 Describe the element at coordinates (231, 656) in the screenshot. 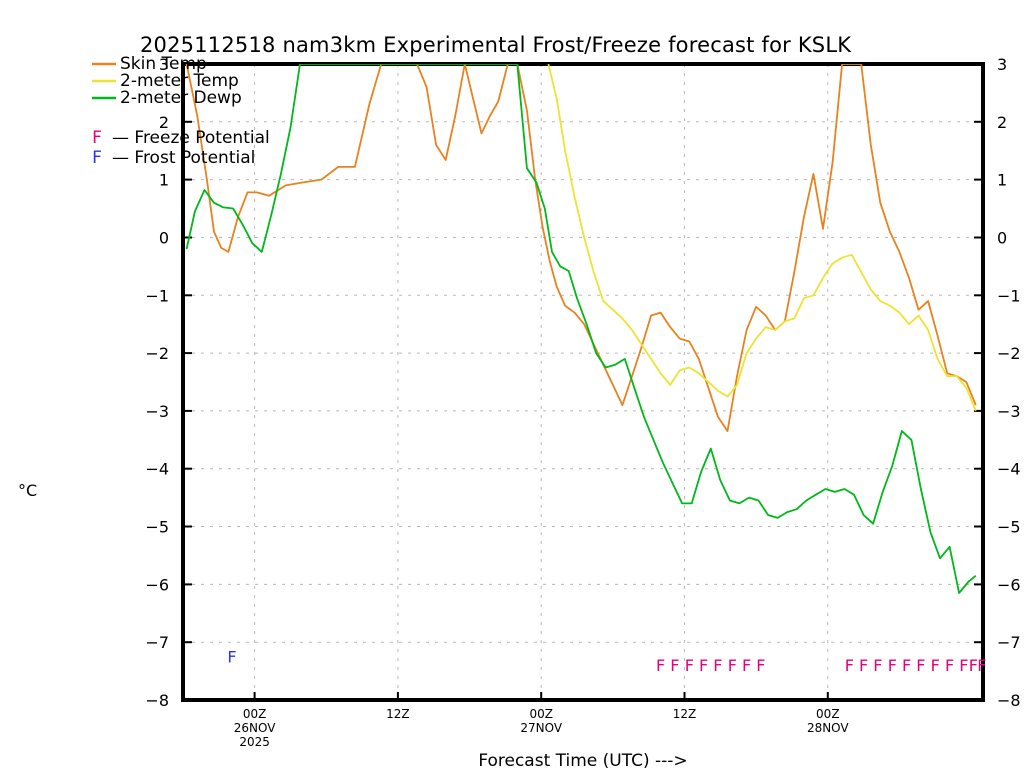

I see `frost-potential-marker: F` at that location.